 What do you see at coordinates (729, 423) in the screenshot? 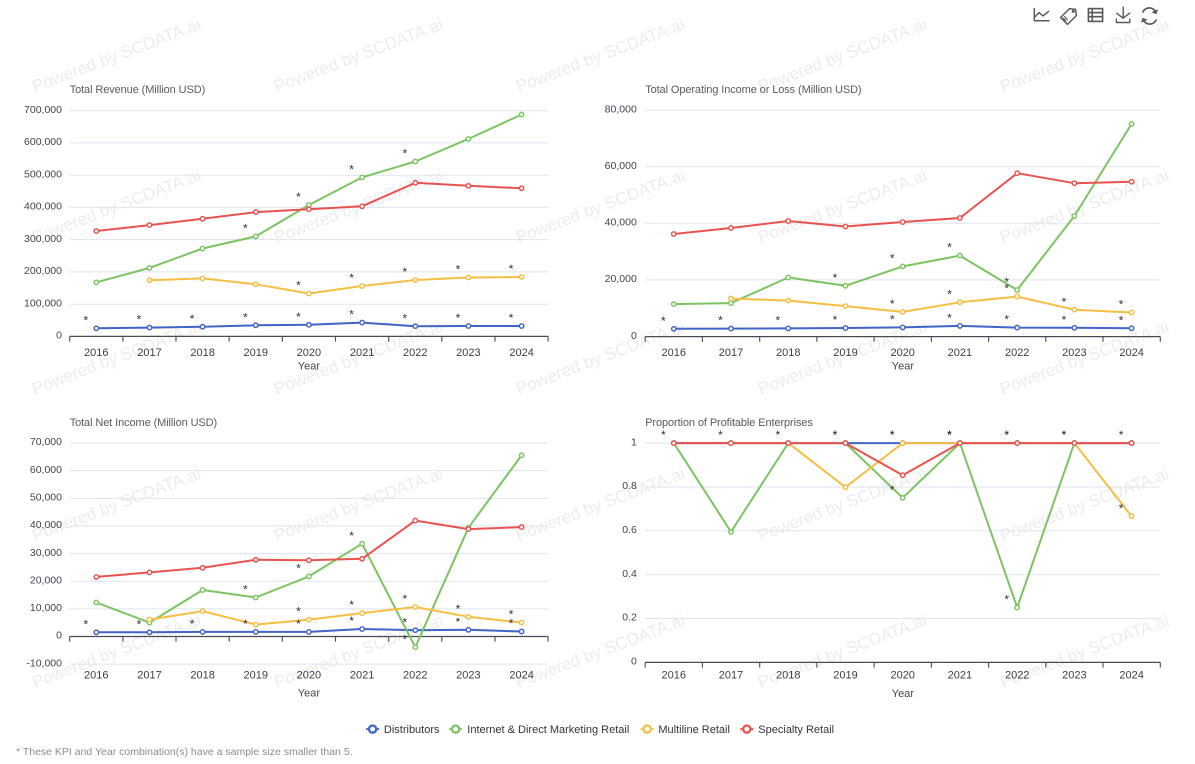
I see `svg-text:Proportion of Profitable Enter: Proportion of Profitable Enterprises` at bounding box center [729, 423].